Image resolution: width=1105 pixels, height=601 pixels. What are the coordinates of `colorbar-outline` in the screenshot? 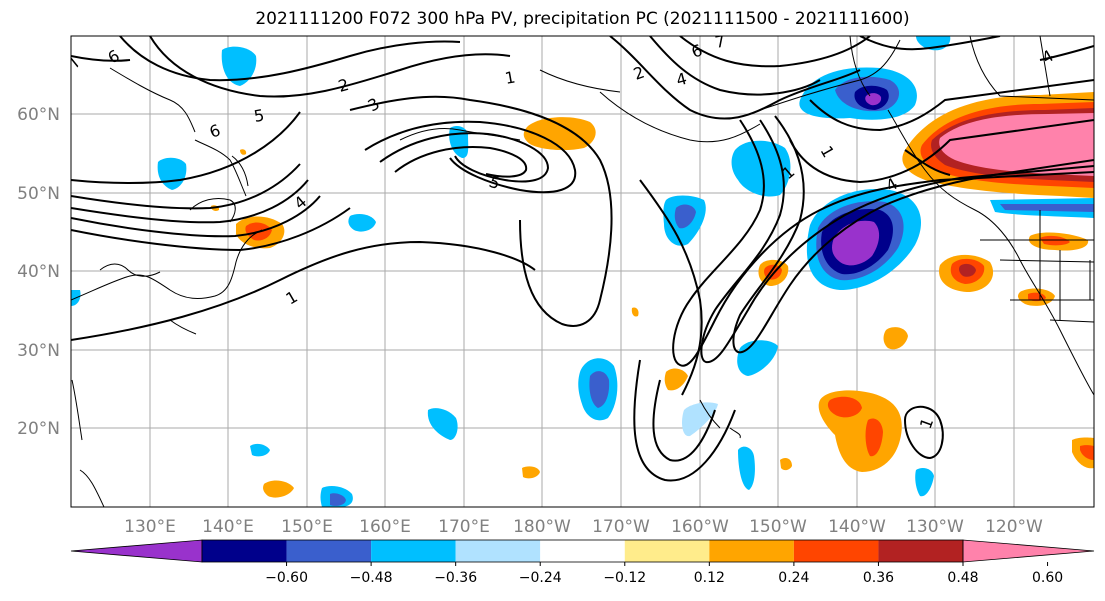 It's located at (582, 551).